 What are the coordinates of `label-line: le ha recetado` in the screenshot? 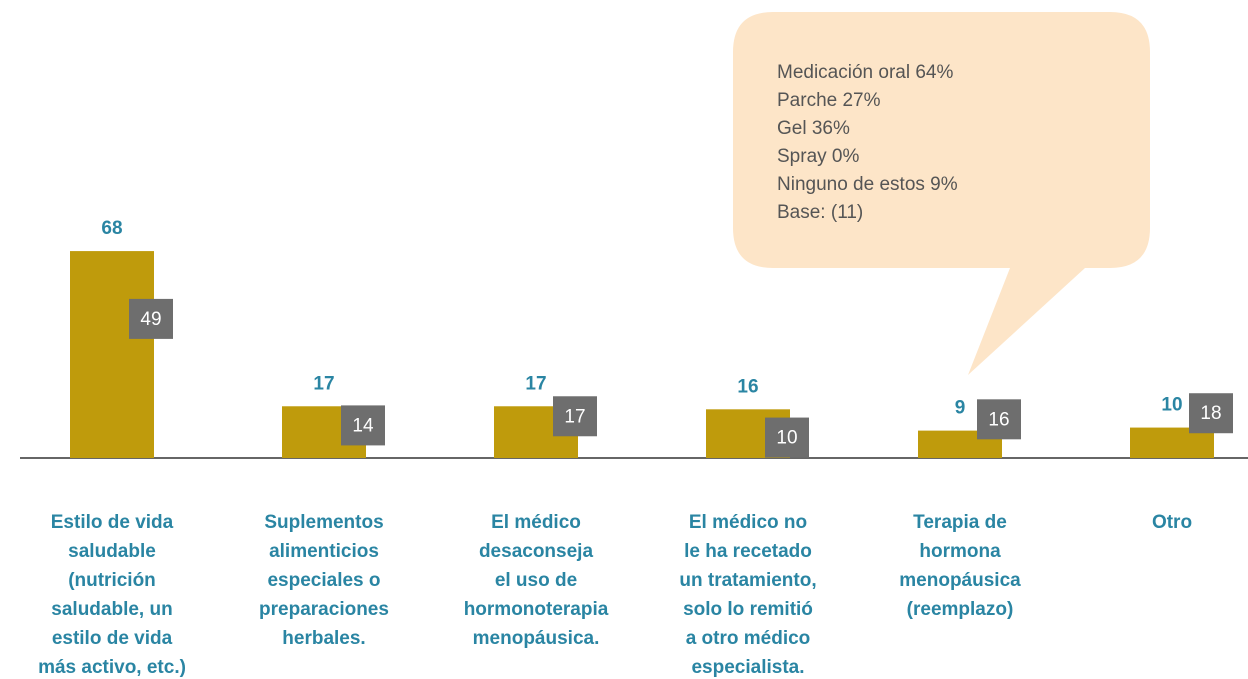 It's located at (748, 551).